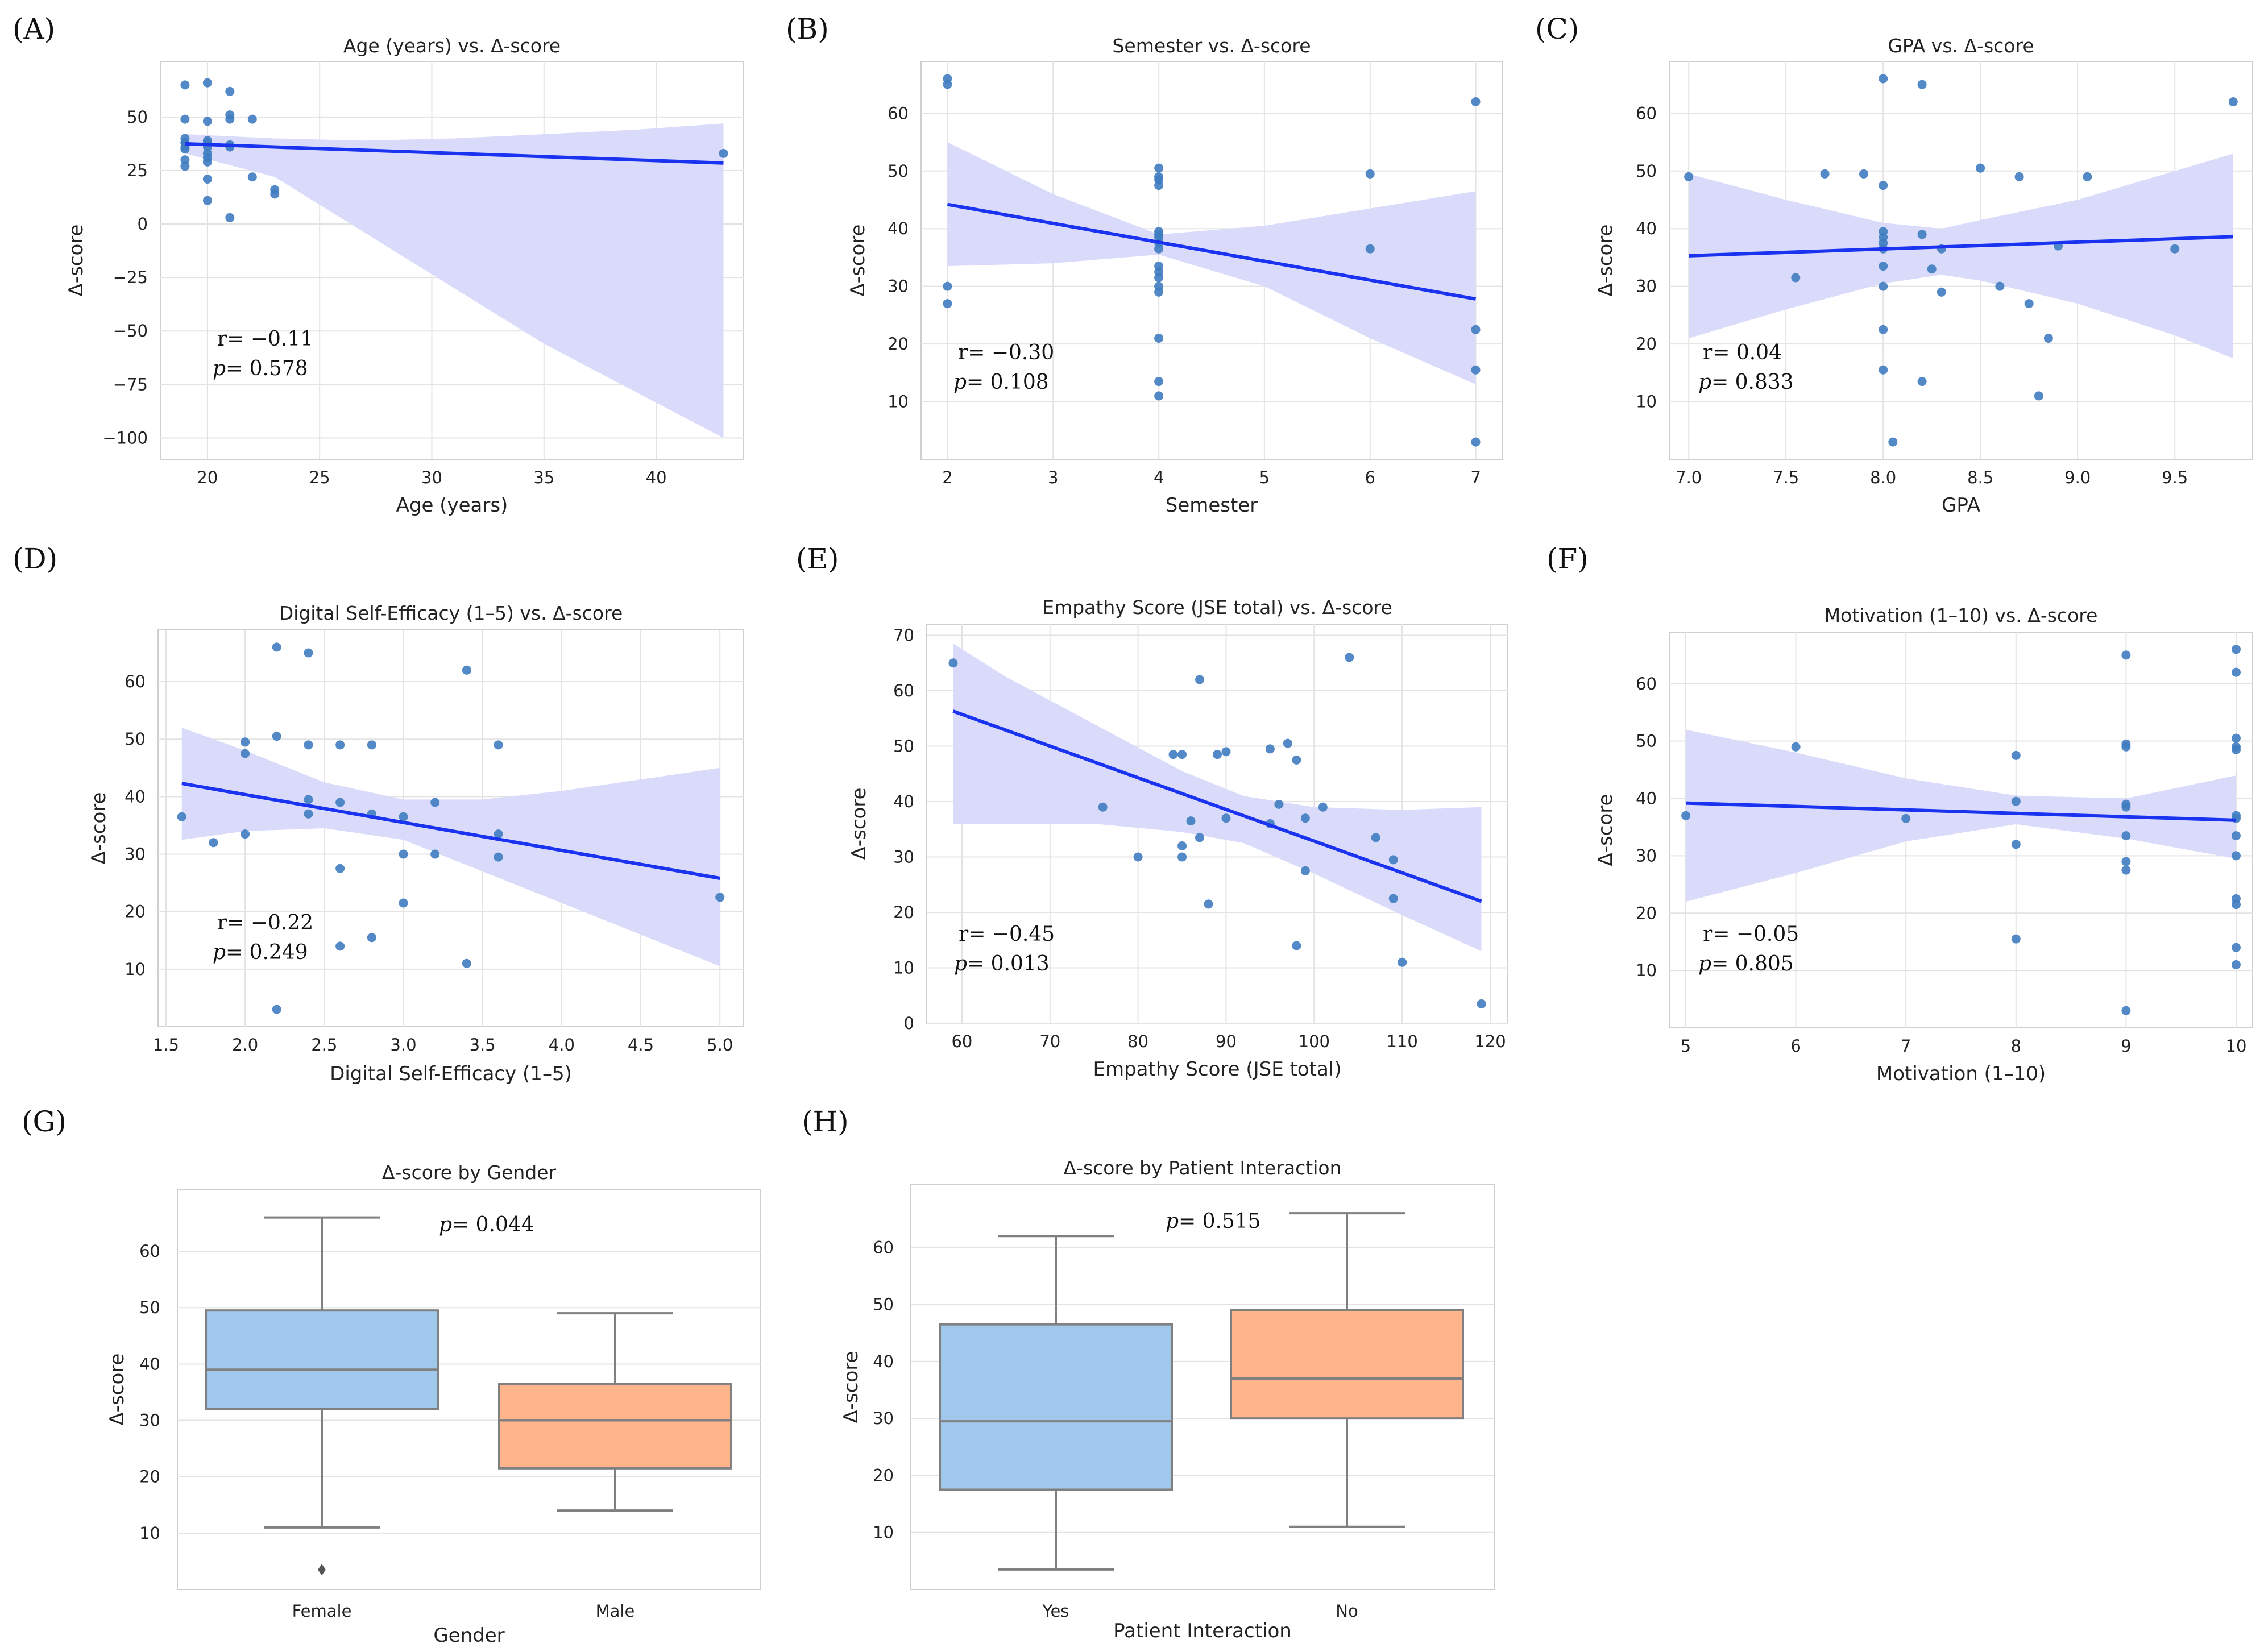 This screenshot has height=1652, width=2264. What do you see at coordinates (1402, 1041) in the screenshot?
I see `x-tick-label: 110` at bounding box center [1402, 1041].